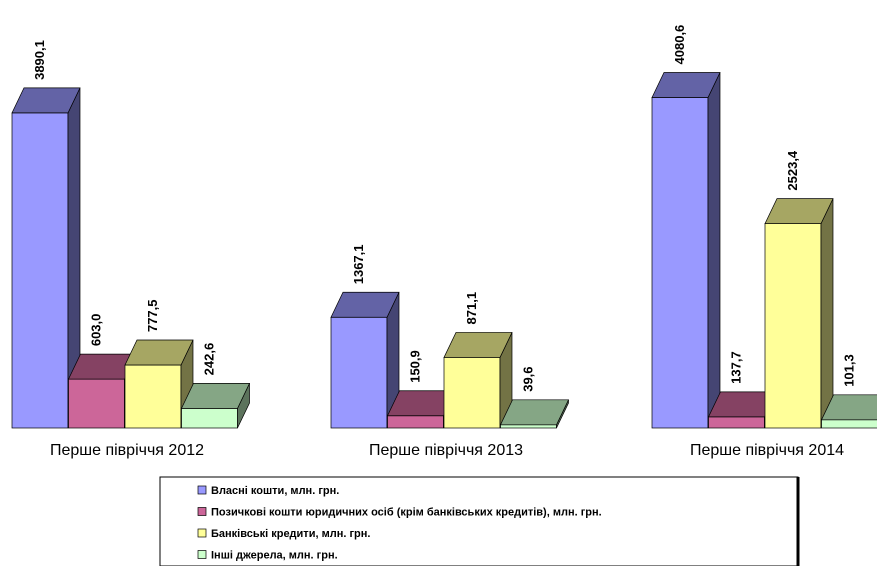  Describe the element at coordinates (209, 359) in the screenshot. I see `value-label: 242,6` at that location.